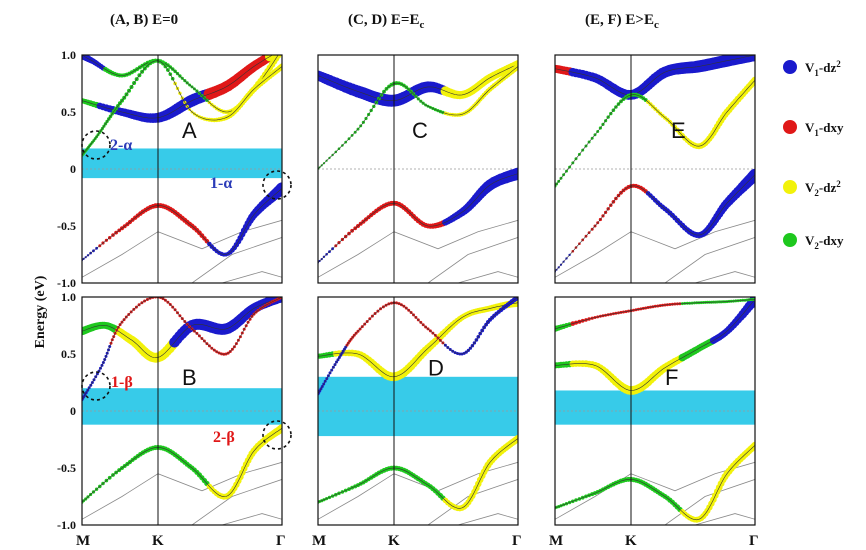  I want to click on column-title: (C, D) E=Ec, so click(386, 21).